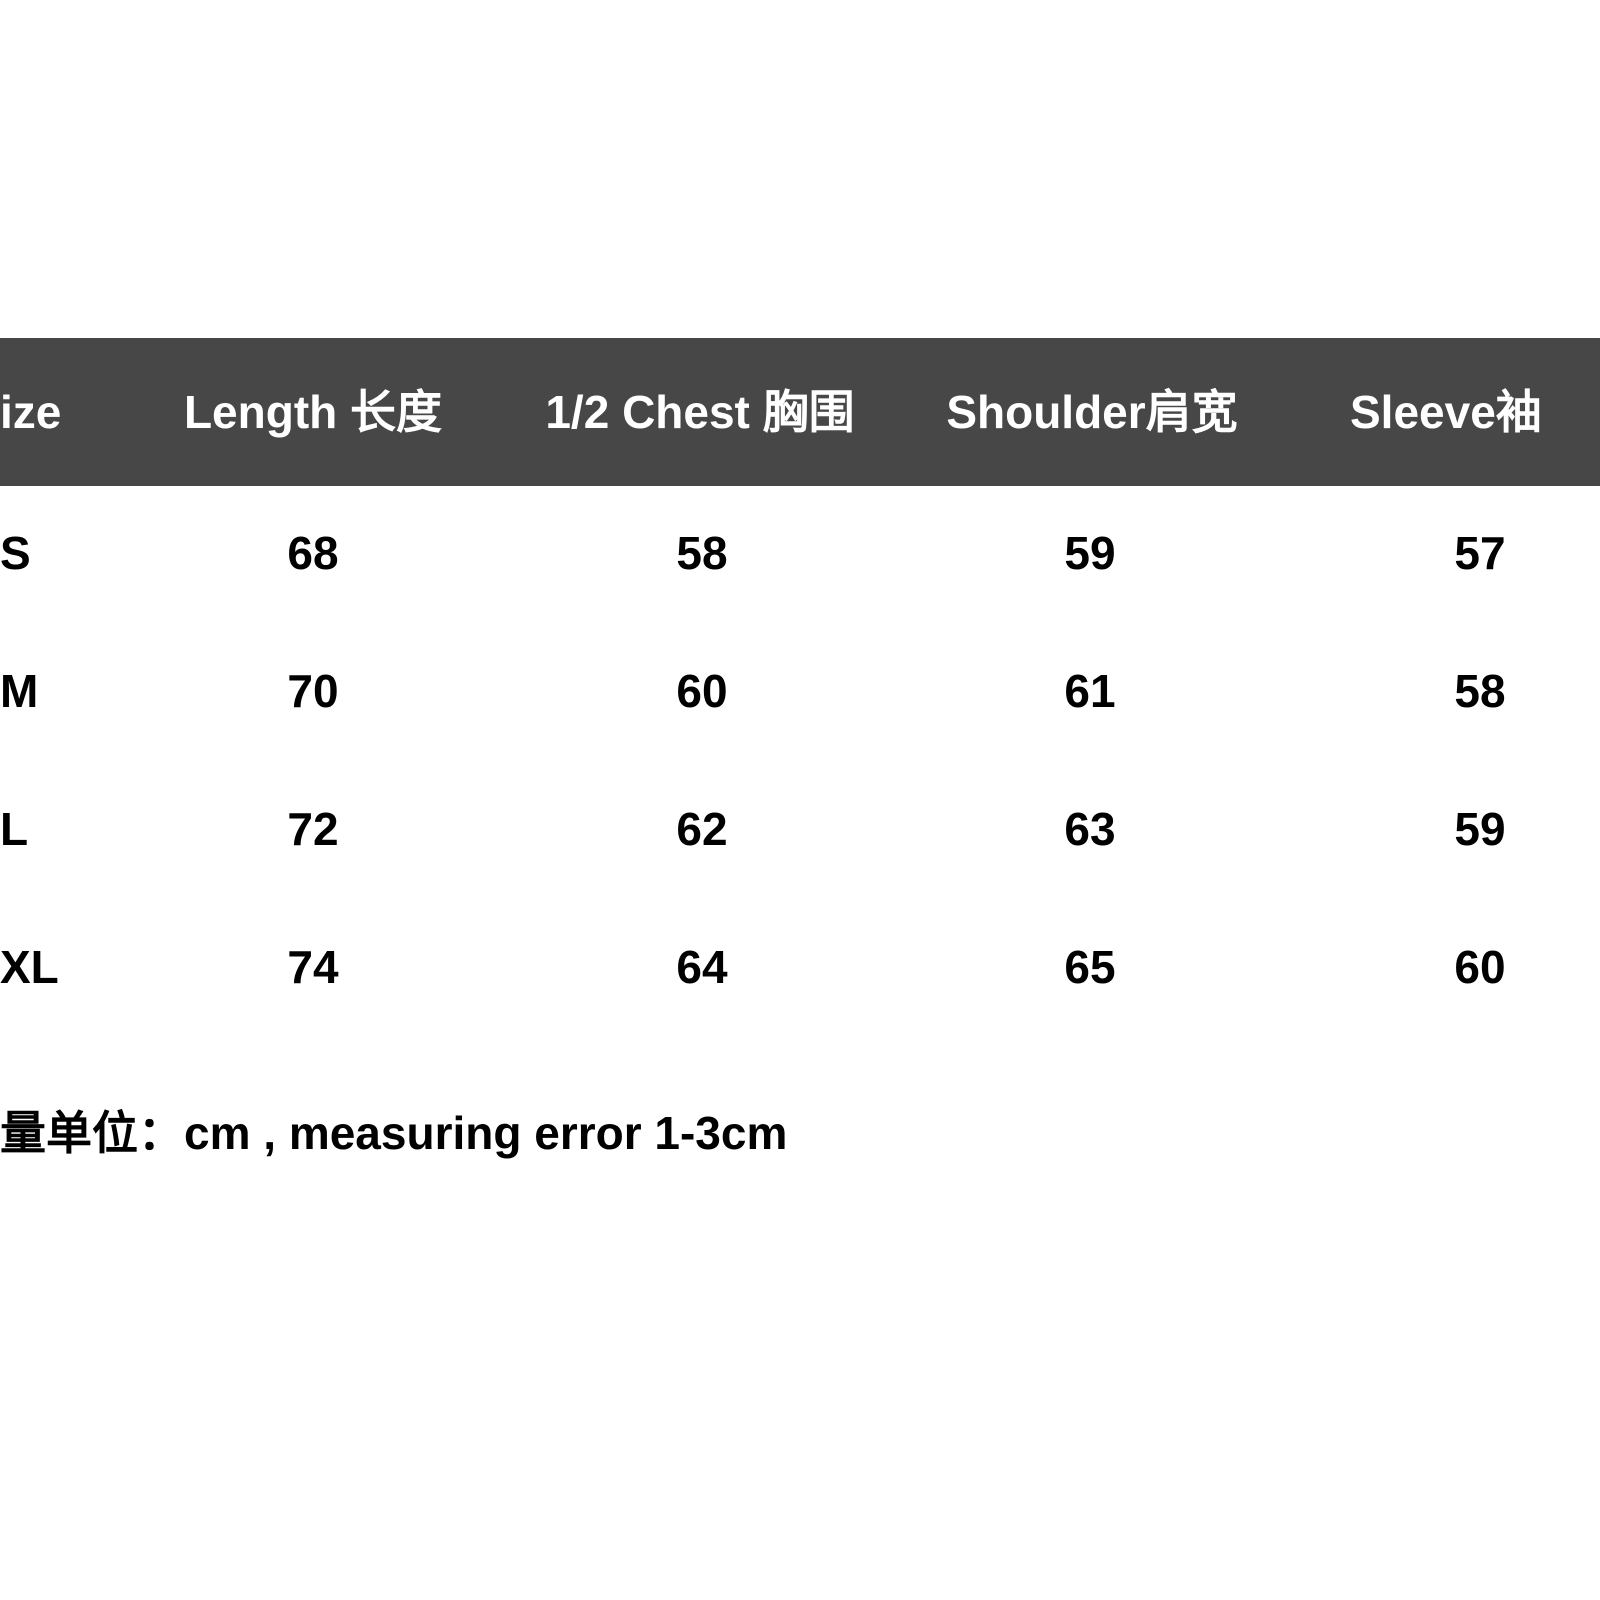 The height and width of the screenshot is (1600, 1600). Describe the element at coordinates (700, 412) in the screenshot. I see `column-header: 1/2 Chest 胸围` at that location.